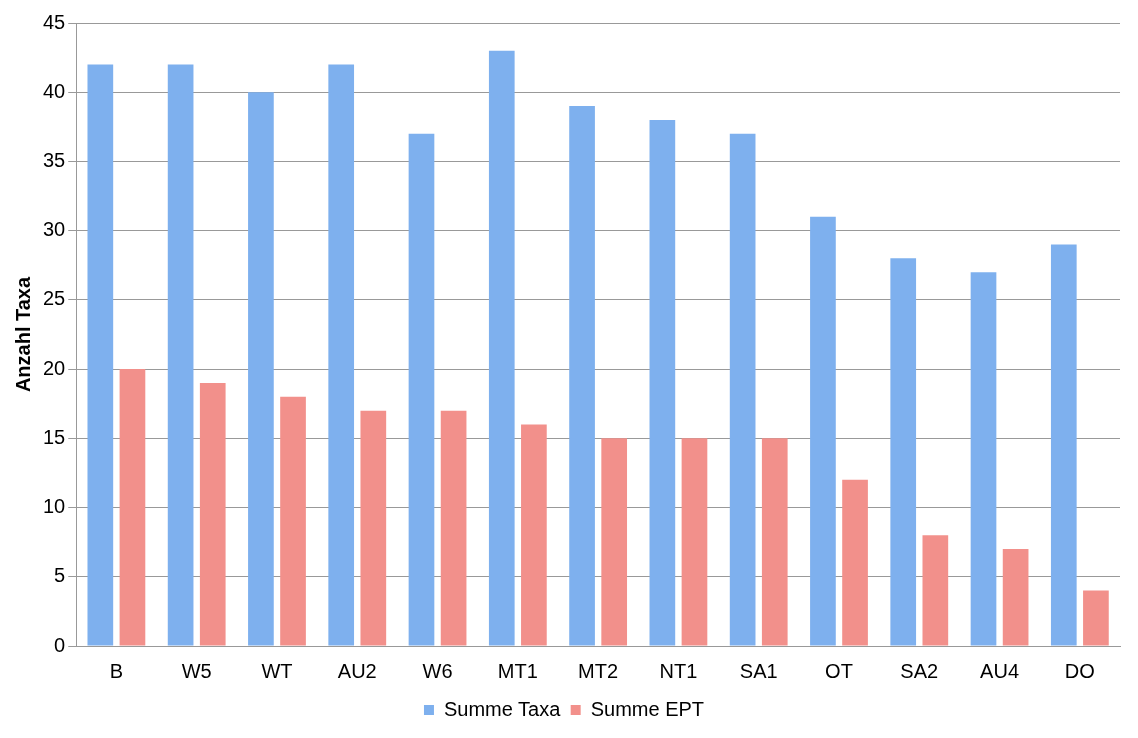  I want to click on y-tick-label: 10, so click(54, 506).